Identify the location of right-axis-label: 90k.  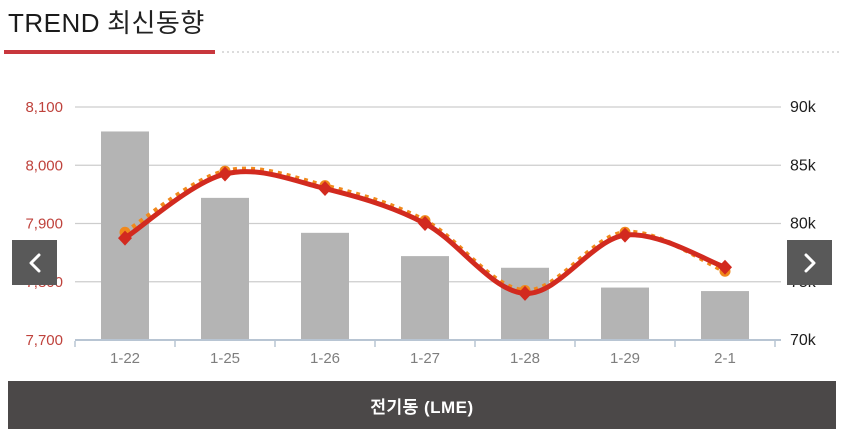
(803, 107).